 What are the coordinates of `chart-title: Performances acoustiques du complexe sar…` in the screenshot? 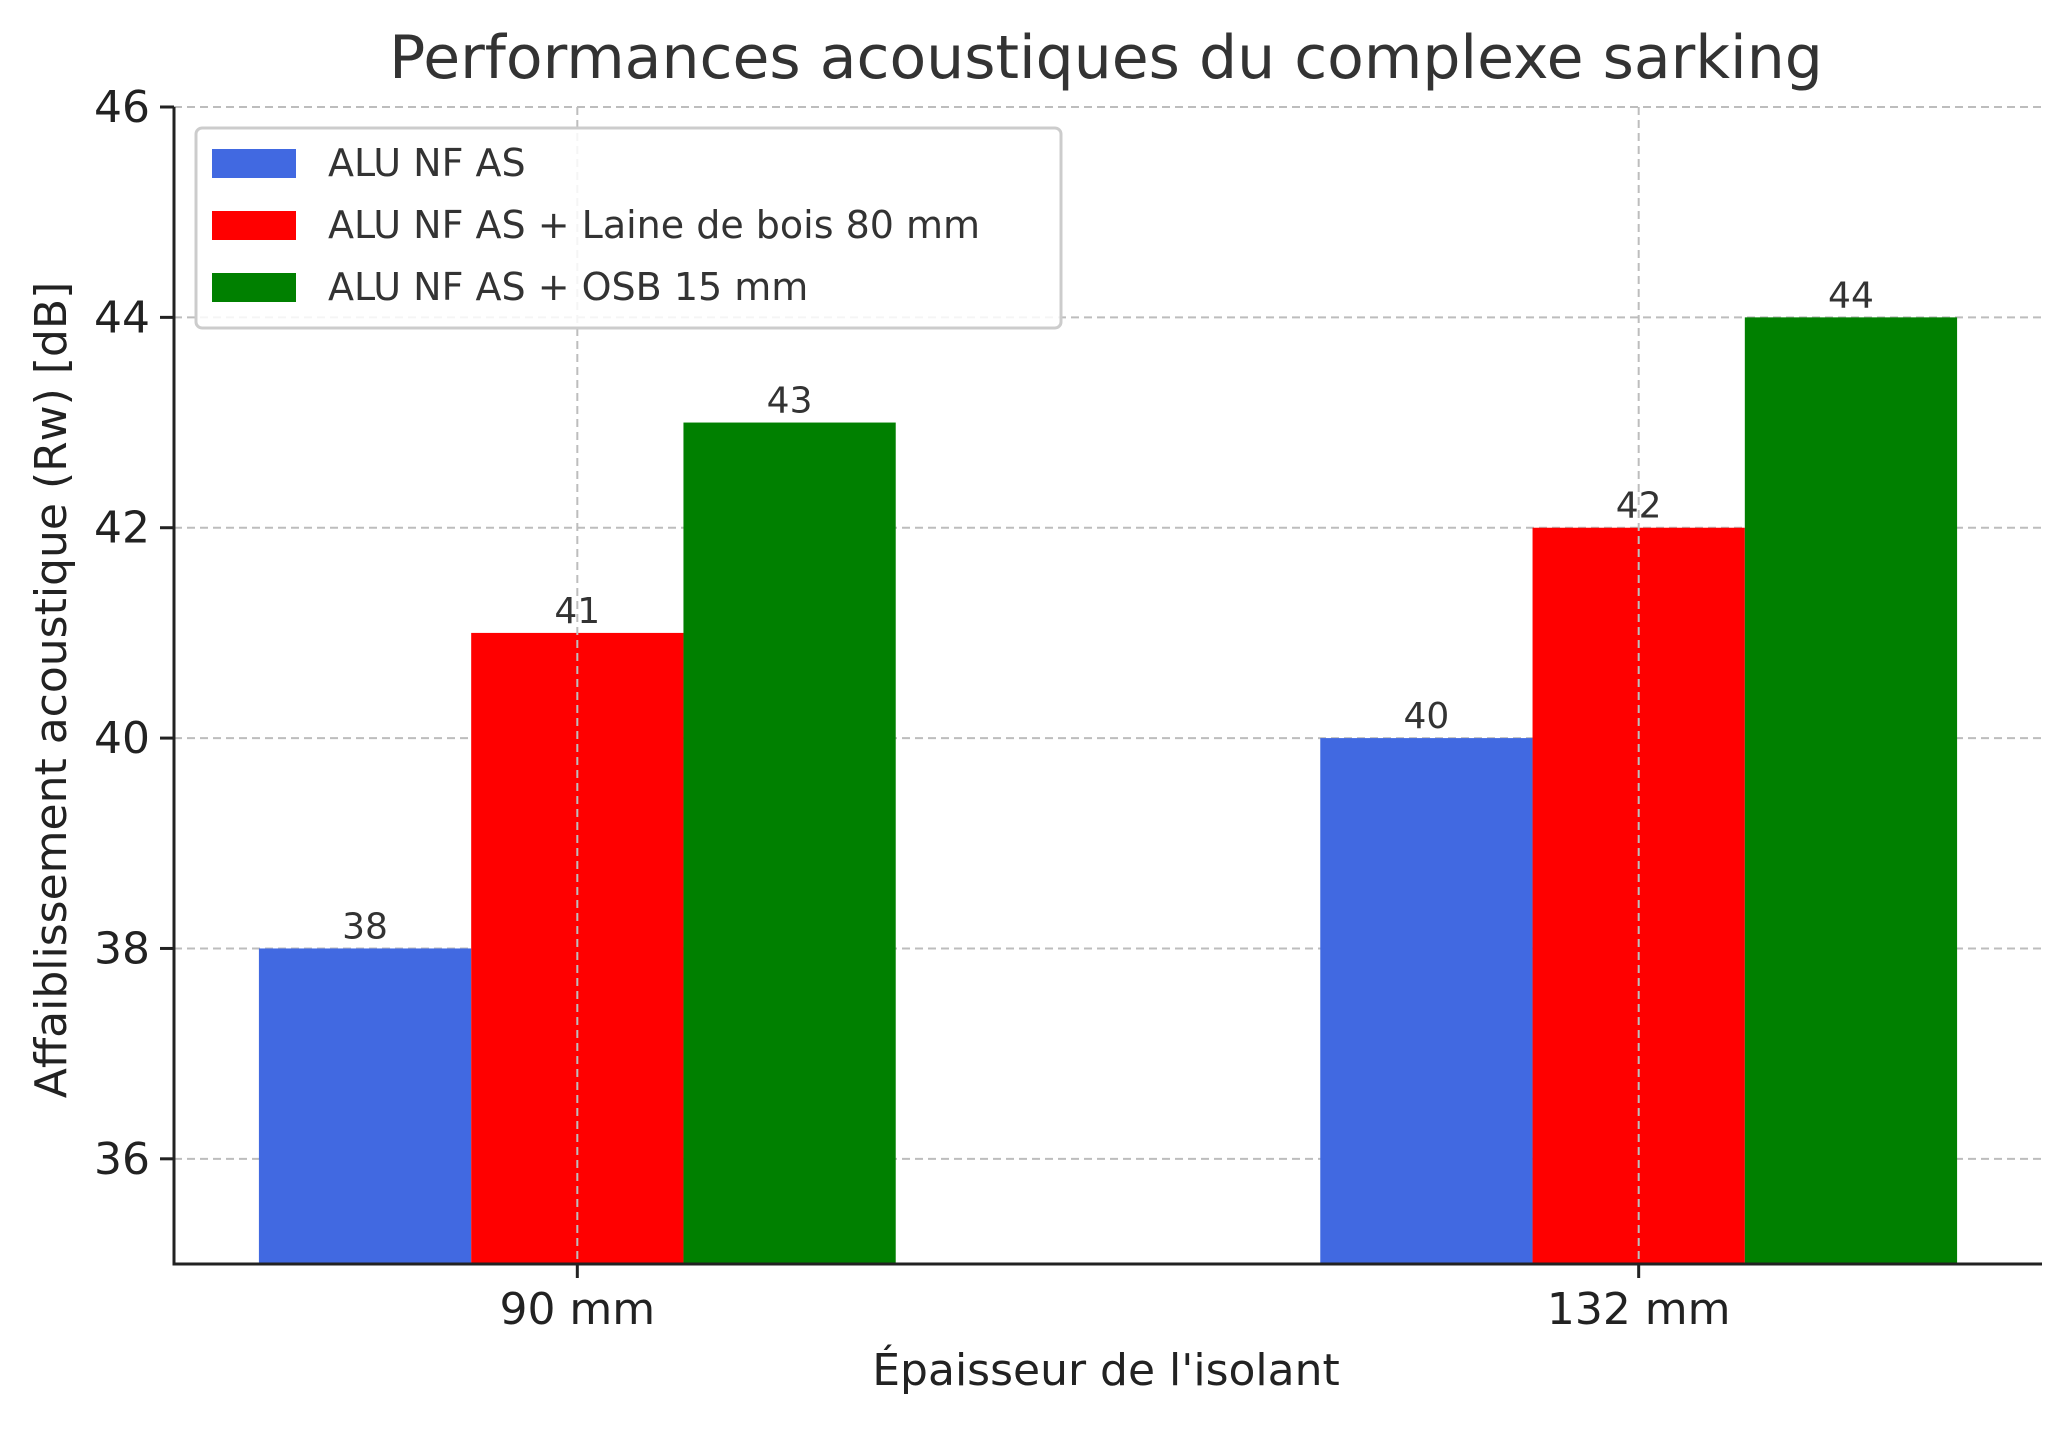 It's located at (1106, 58).